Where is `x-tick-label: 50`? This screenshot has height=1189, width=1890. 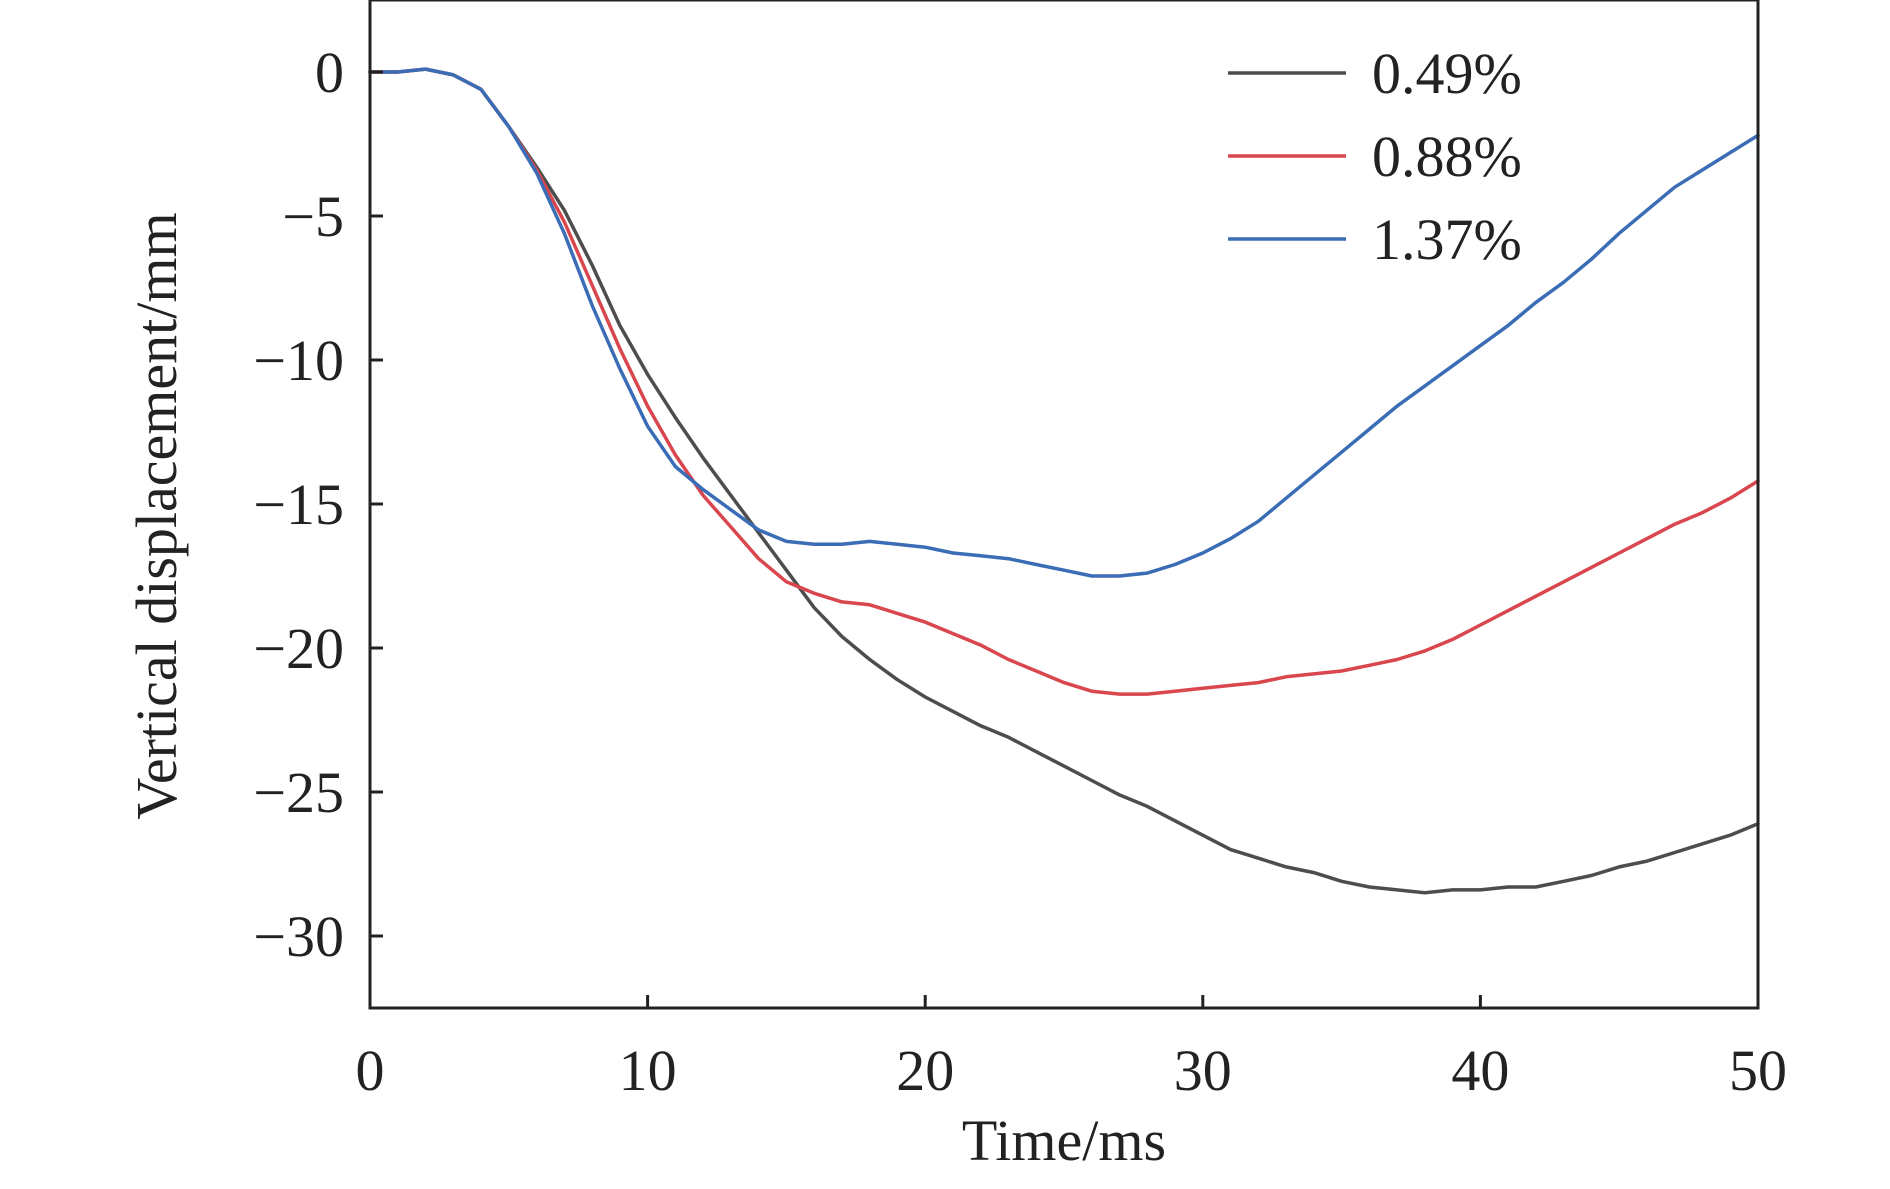 x-tick-label: 50 is located at coordinates (1758, 1070).